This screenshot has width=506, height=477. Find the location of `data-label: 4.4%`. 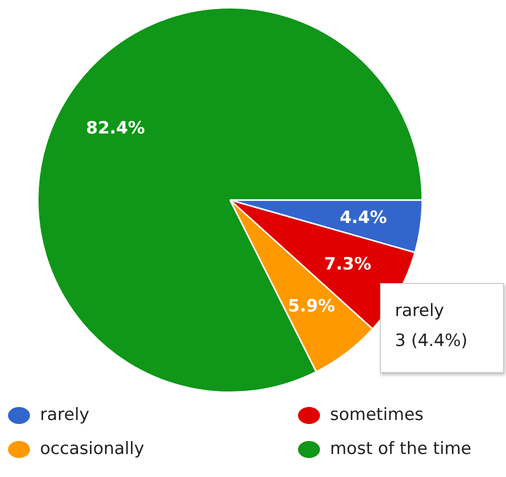

data-label: 4.4% is located at coordinates (363, 218).